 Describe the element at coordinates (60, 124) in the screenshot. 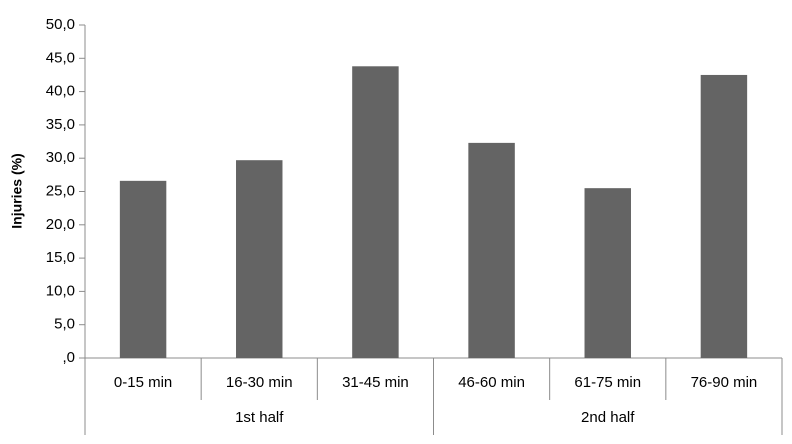

I see `y-tick-label: 35,0` at that location.